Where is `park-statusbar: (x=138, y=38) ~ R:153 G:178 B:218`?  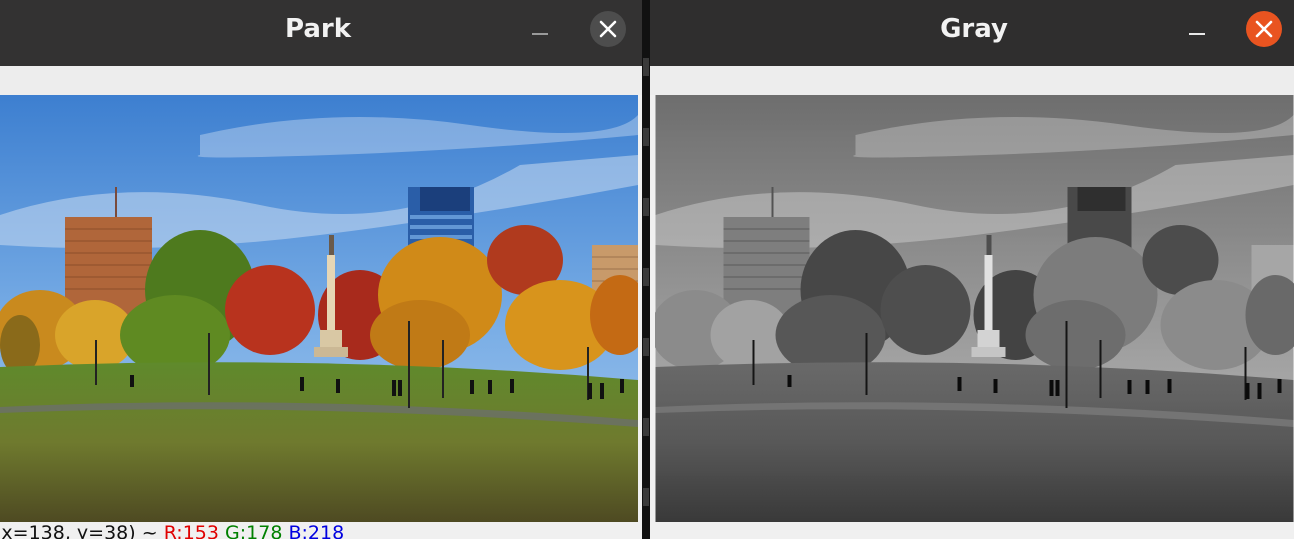 park-statusbar: (x=138, y=38) ~ R:153 G:178 B:218 is located at coordinates (321, 530).